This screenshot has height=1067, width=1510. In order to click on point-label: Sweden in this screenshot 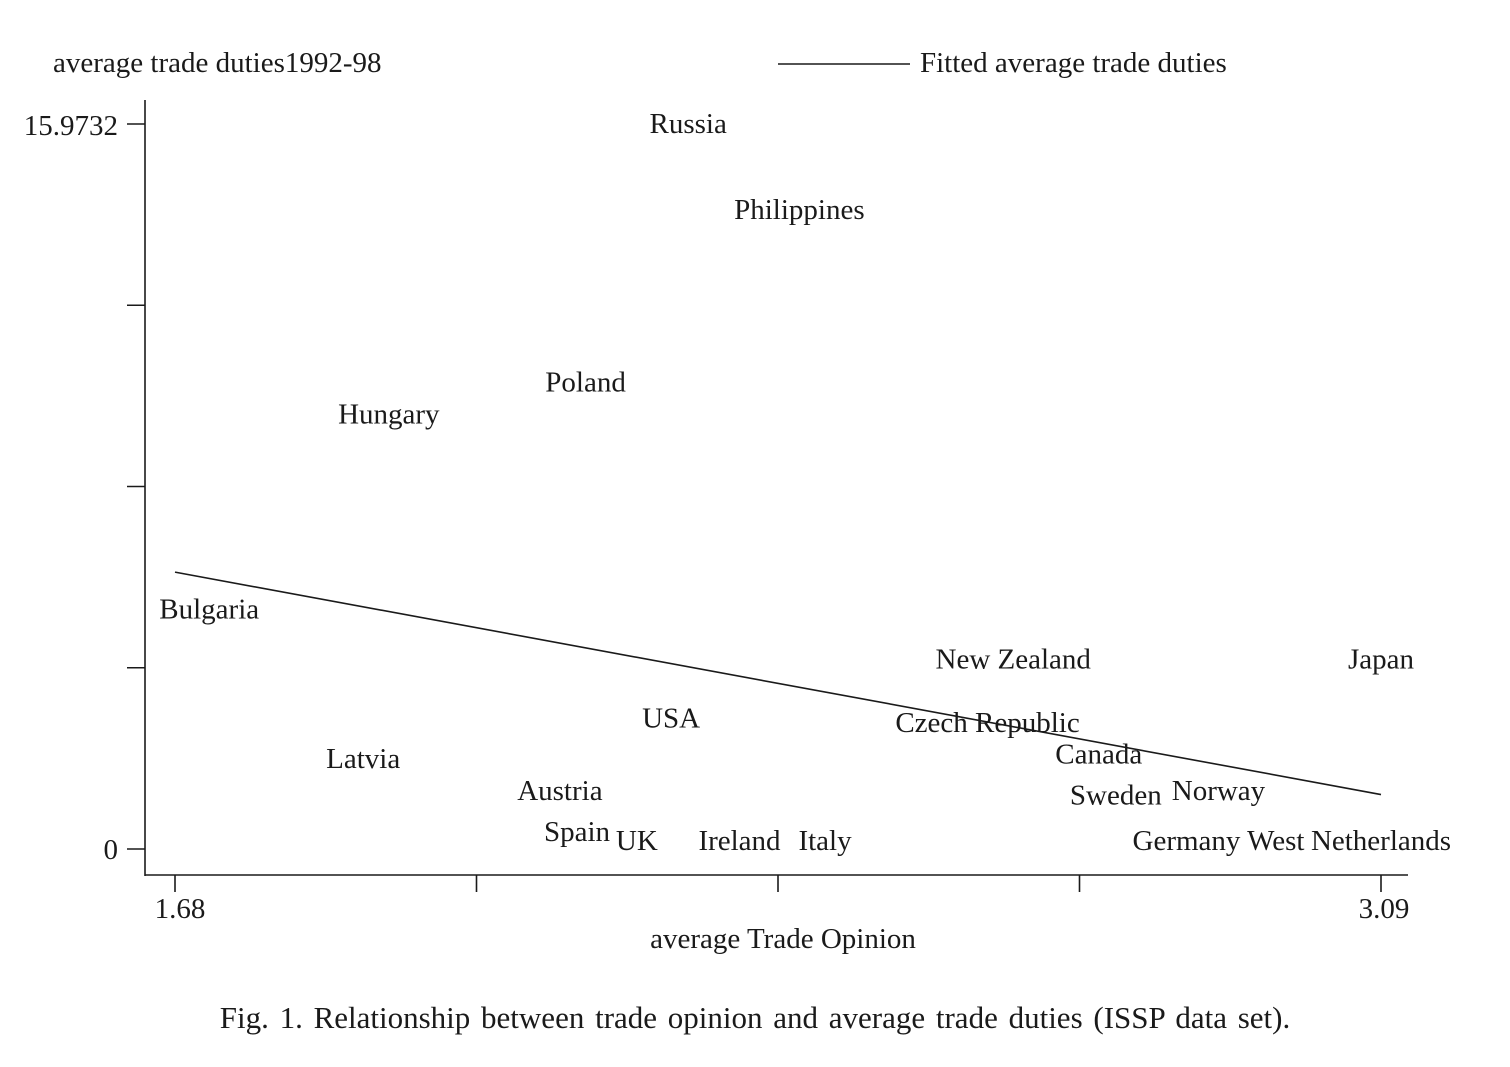, I will do `click(1116, 796)`.